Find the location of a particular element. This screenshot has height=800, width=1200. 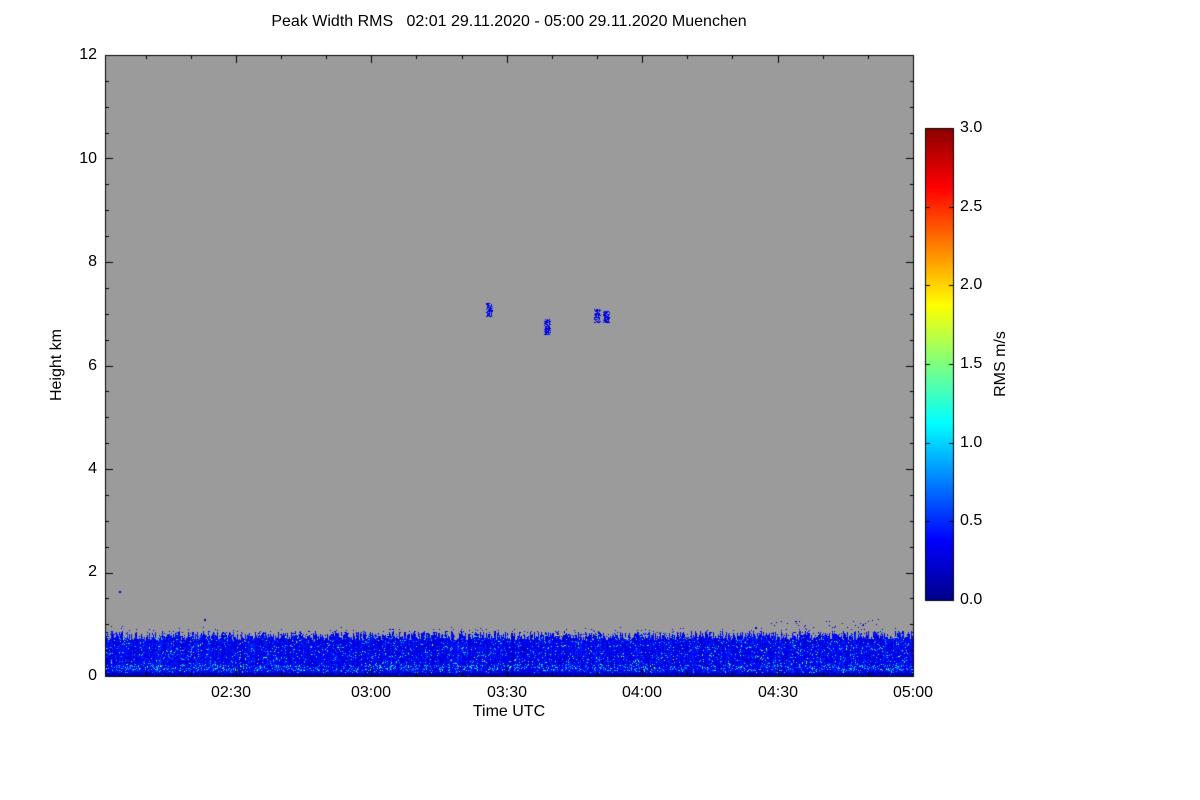

colorbar-label: RMS m/s is located at coordinates (1000, 364).